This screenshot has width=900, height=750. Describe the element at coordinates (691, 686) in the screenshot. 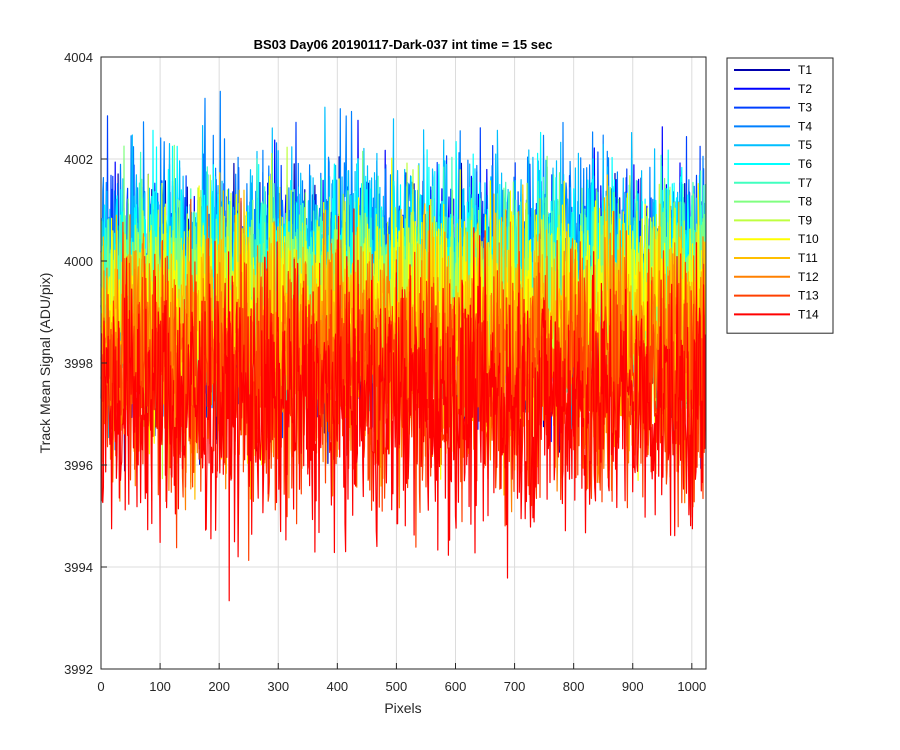

I see `x-tick-label: 1000` at that location.